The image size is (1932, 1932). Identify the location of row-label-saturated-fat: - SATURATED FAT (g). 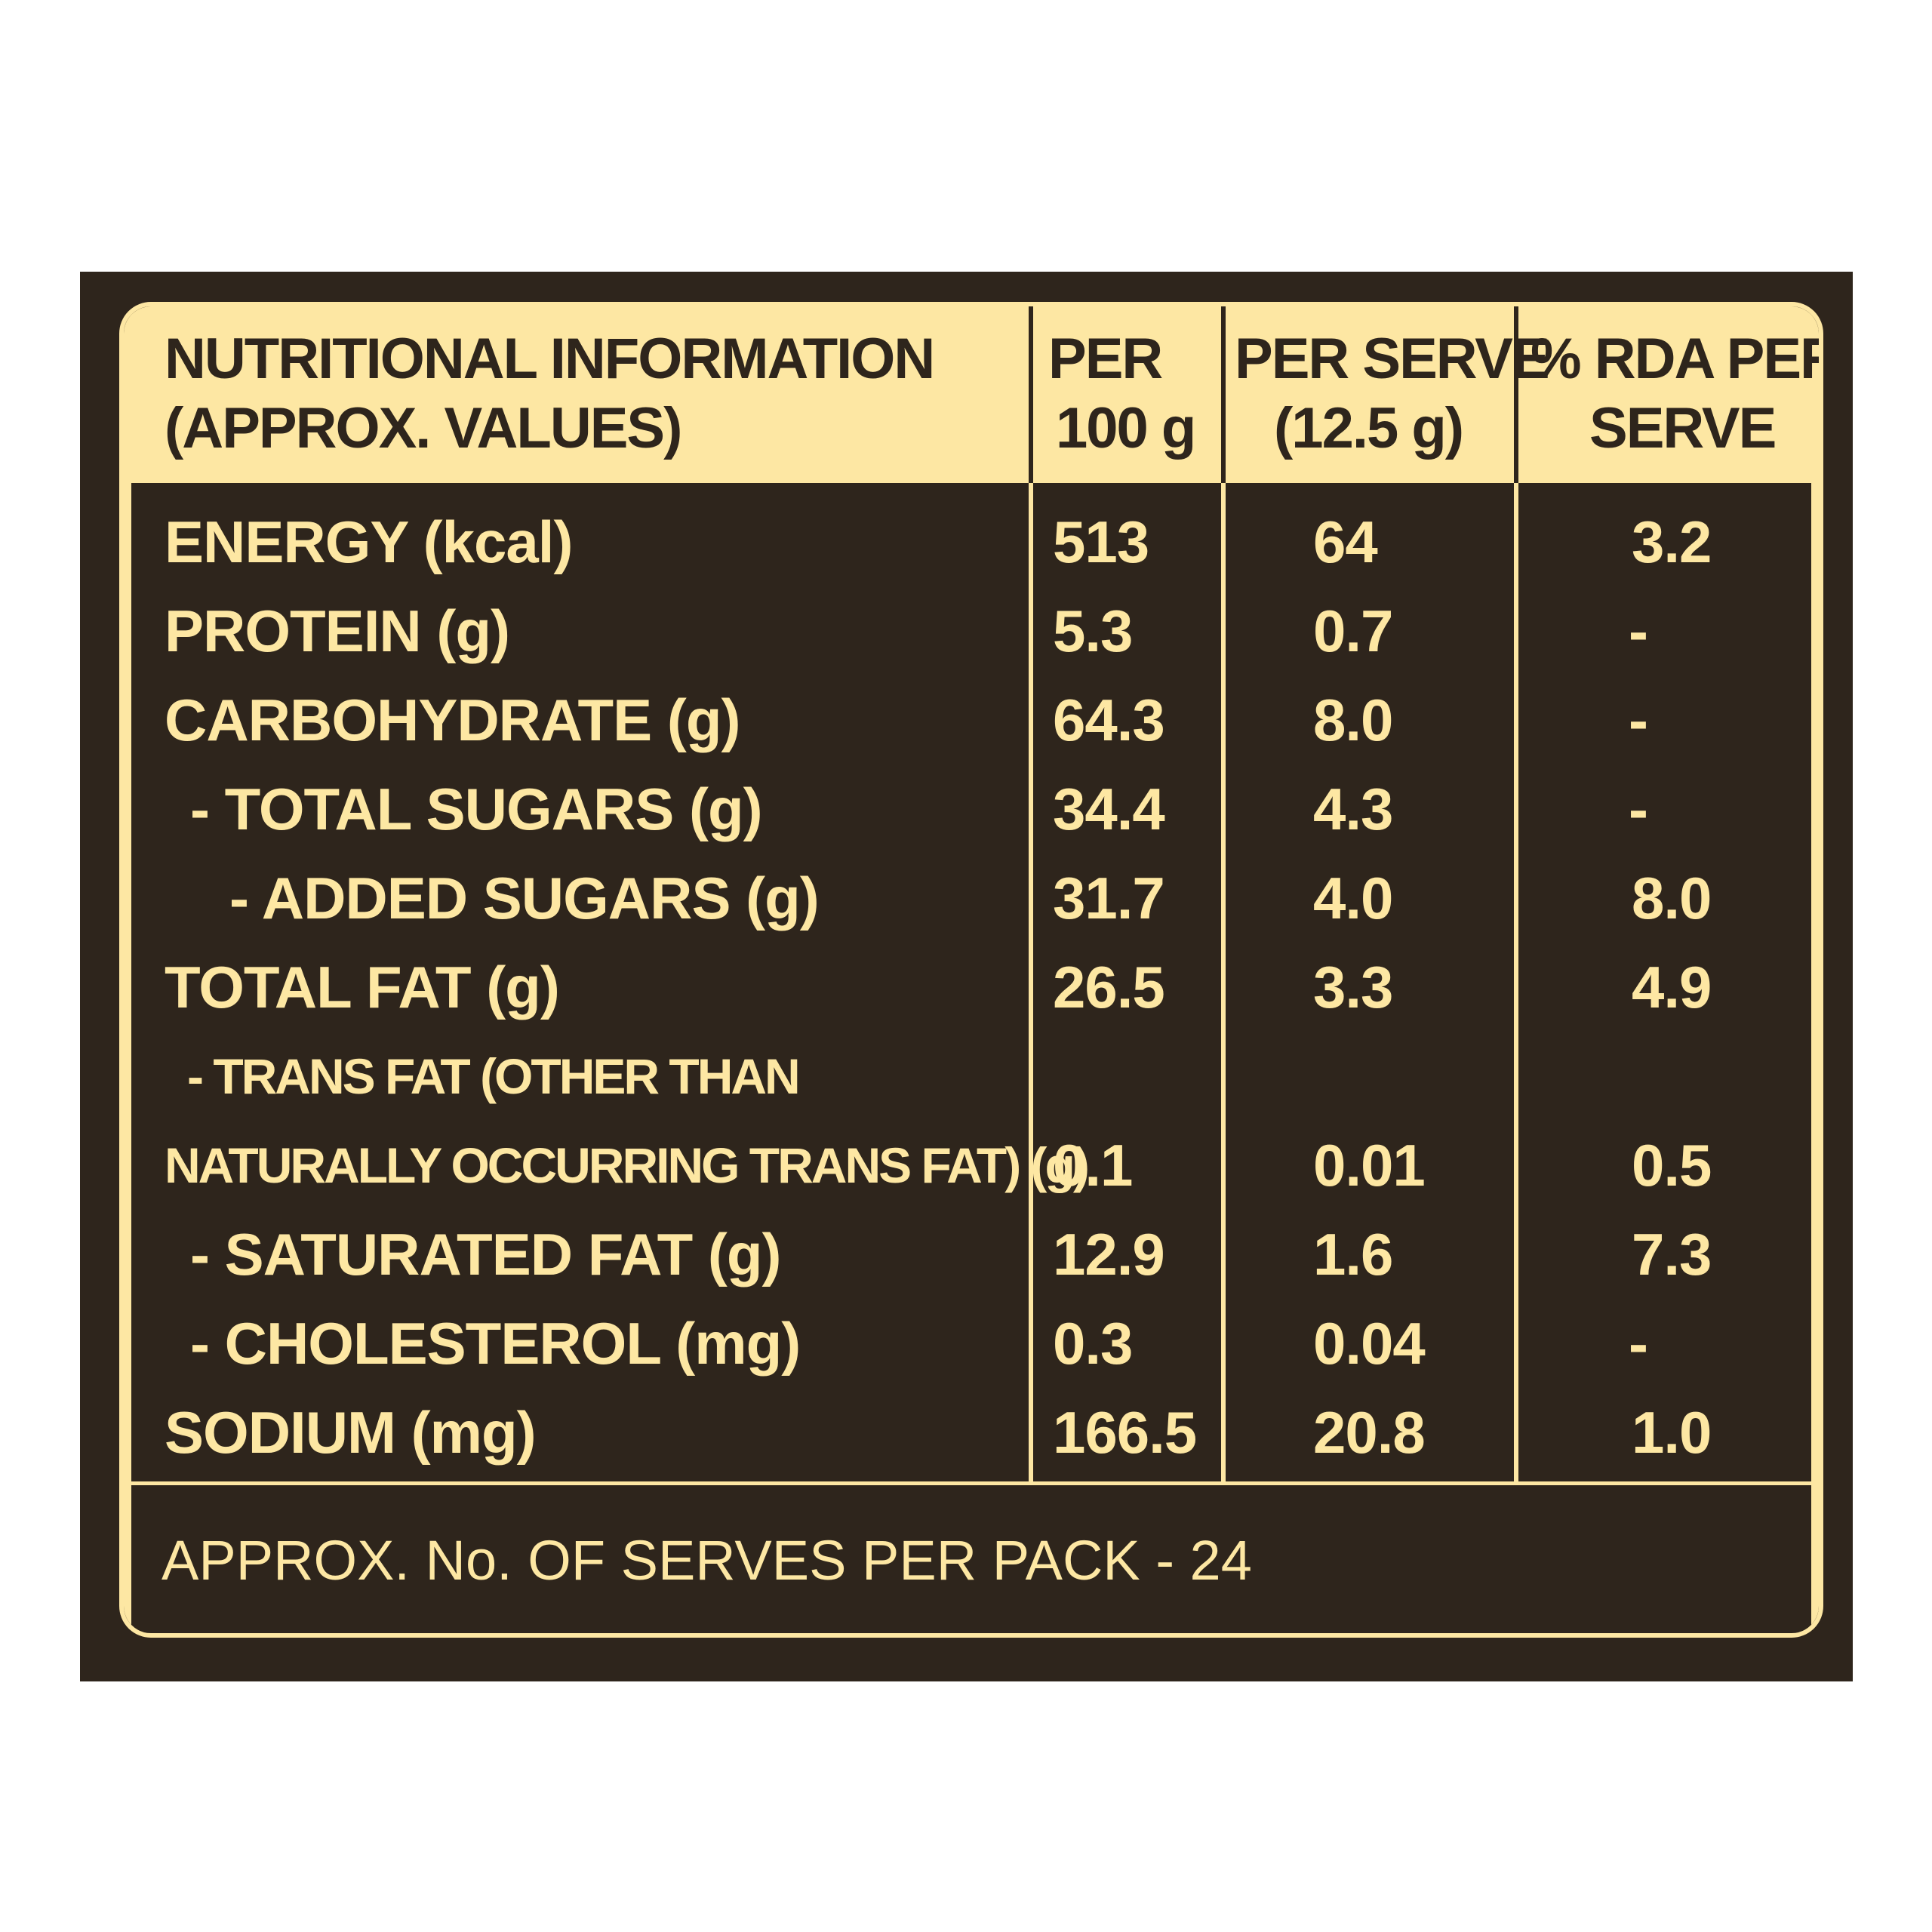
(486, 1254).